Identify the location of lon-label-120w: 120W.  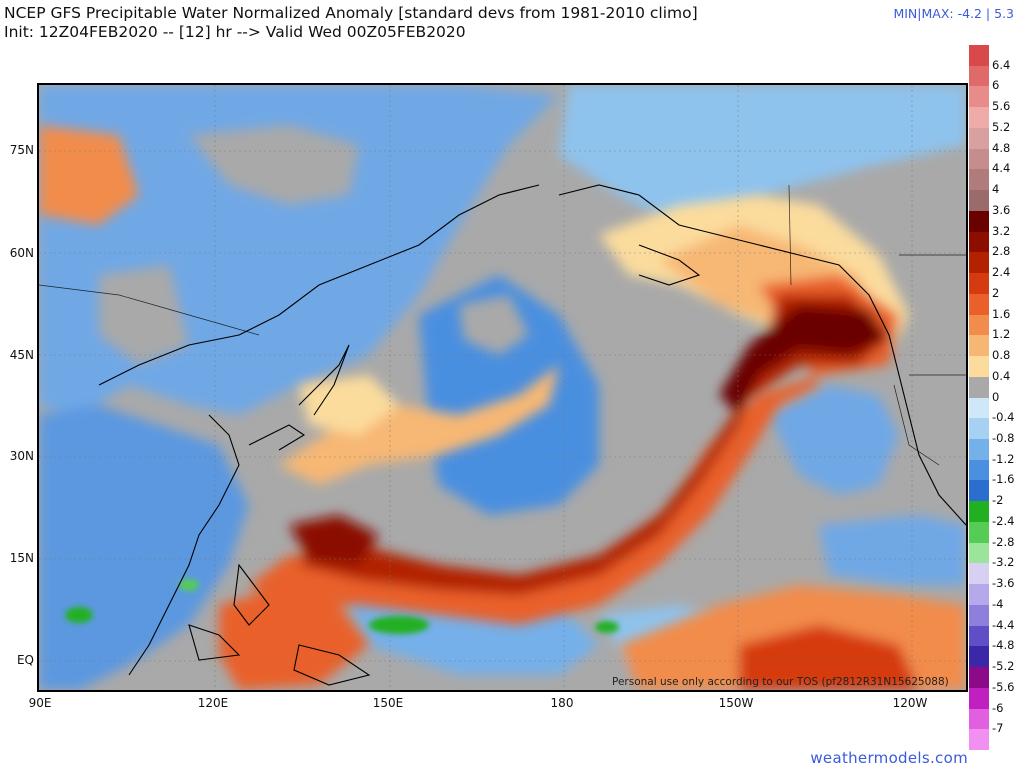
(910, 703).